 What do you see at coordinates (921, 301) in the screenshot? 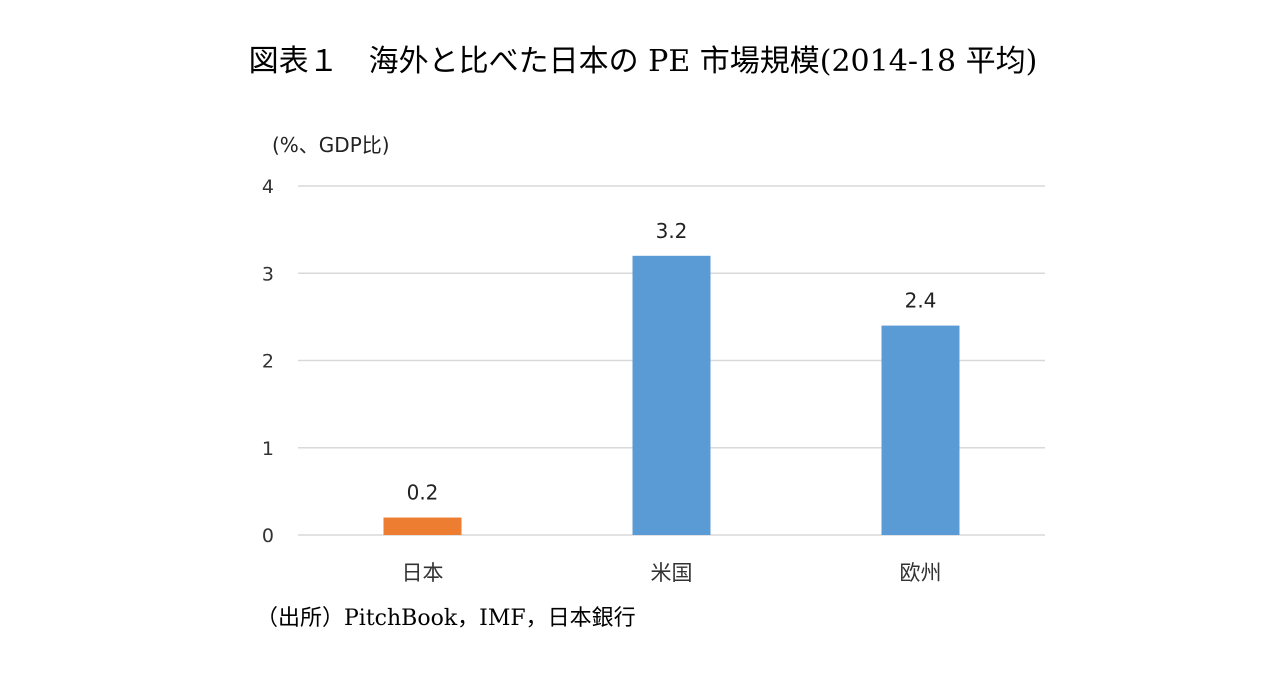
I see `data-label: 2.4` at bounding box center [921, 301].